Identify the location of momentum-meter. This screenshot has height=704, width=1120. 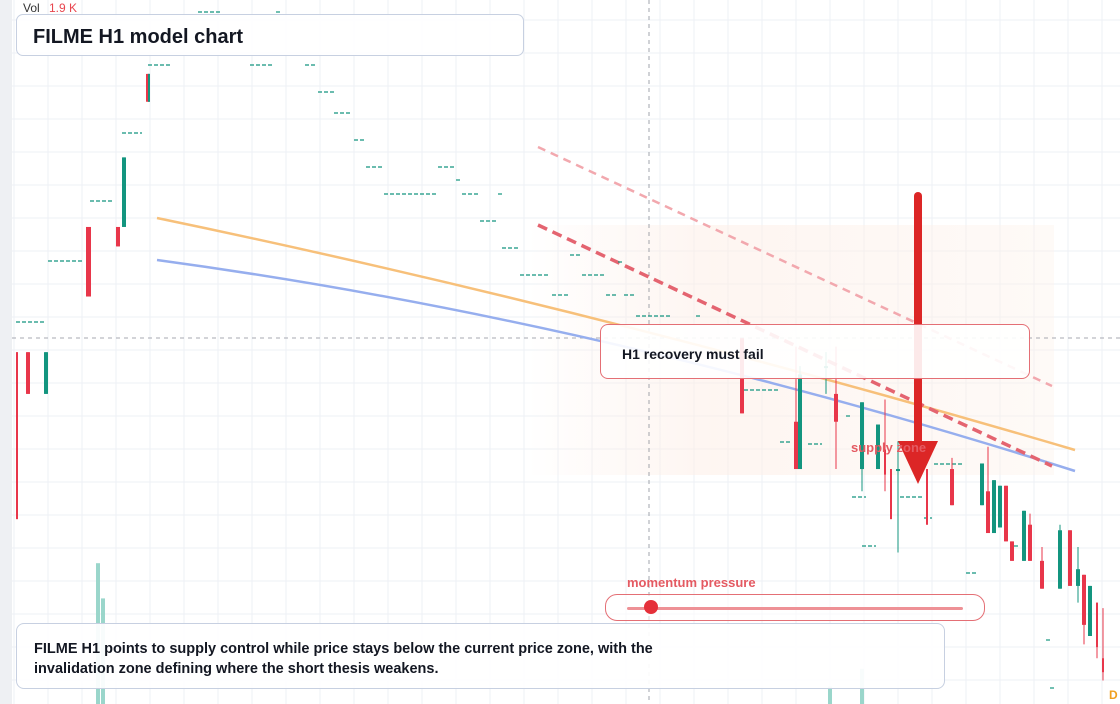
(795, 607).